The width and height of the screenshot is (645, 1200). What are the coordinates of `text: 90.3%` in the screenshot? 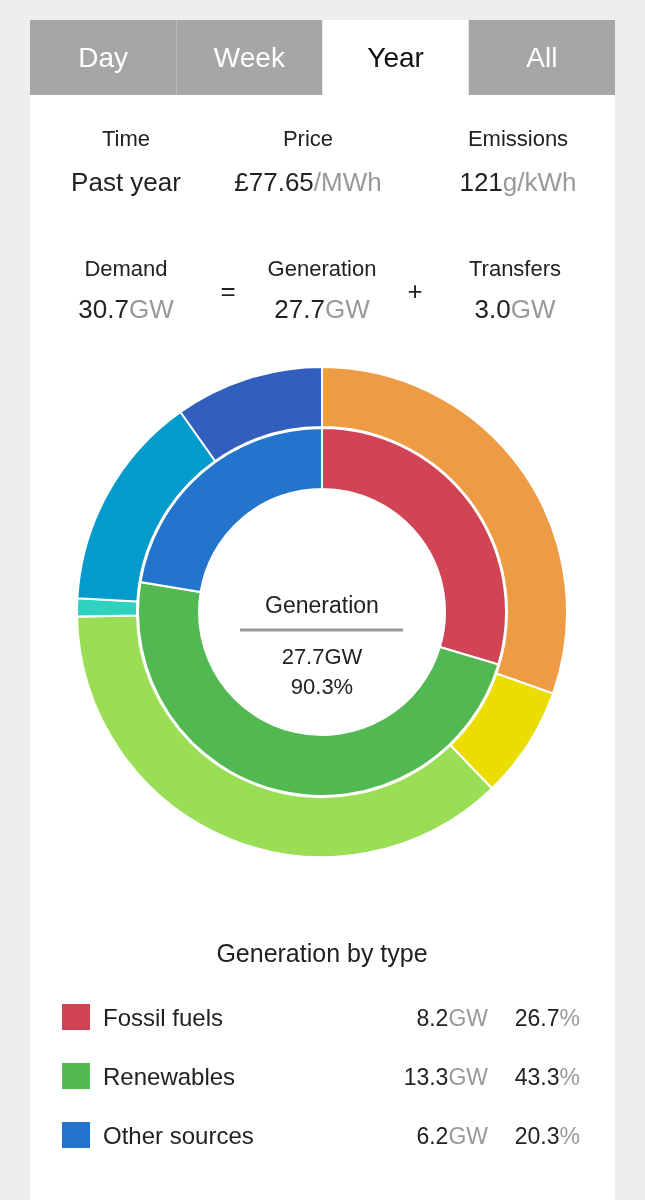 It's located at (322, 686).